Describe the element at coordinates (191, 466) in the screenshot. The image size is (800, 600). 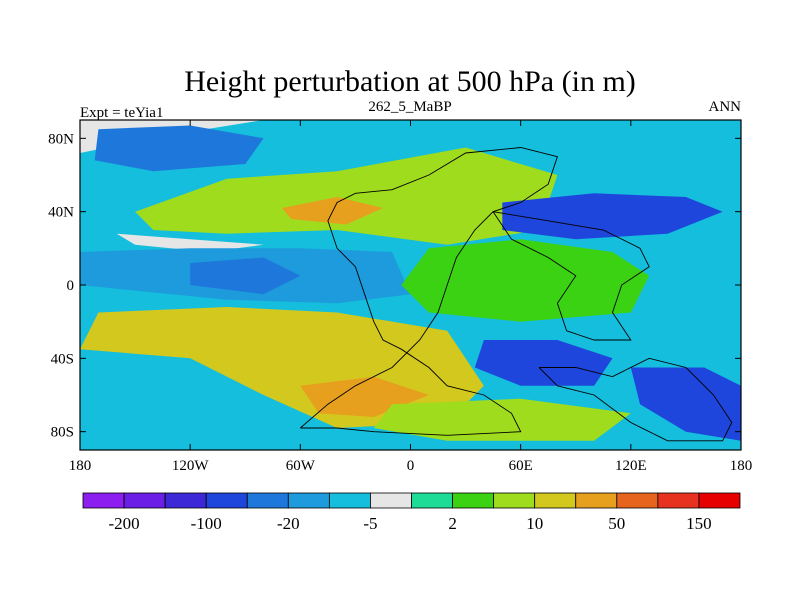
I see `x-tick-label: 120W` at that location.